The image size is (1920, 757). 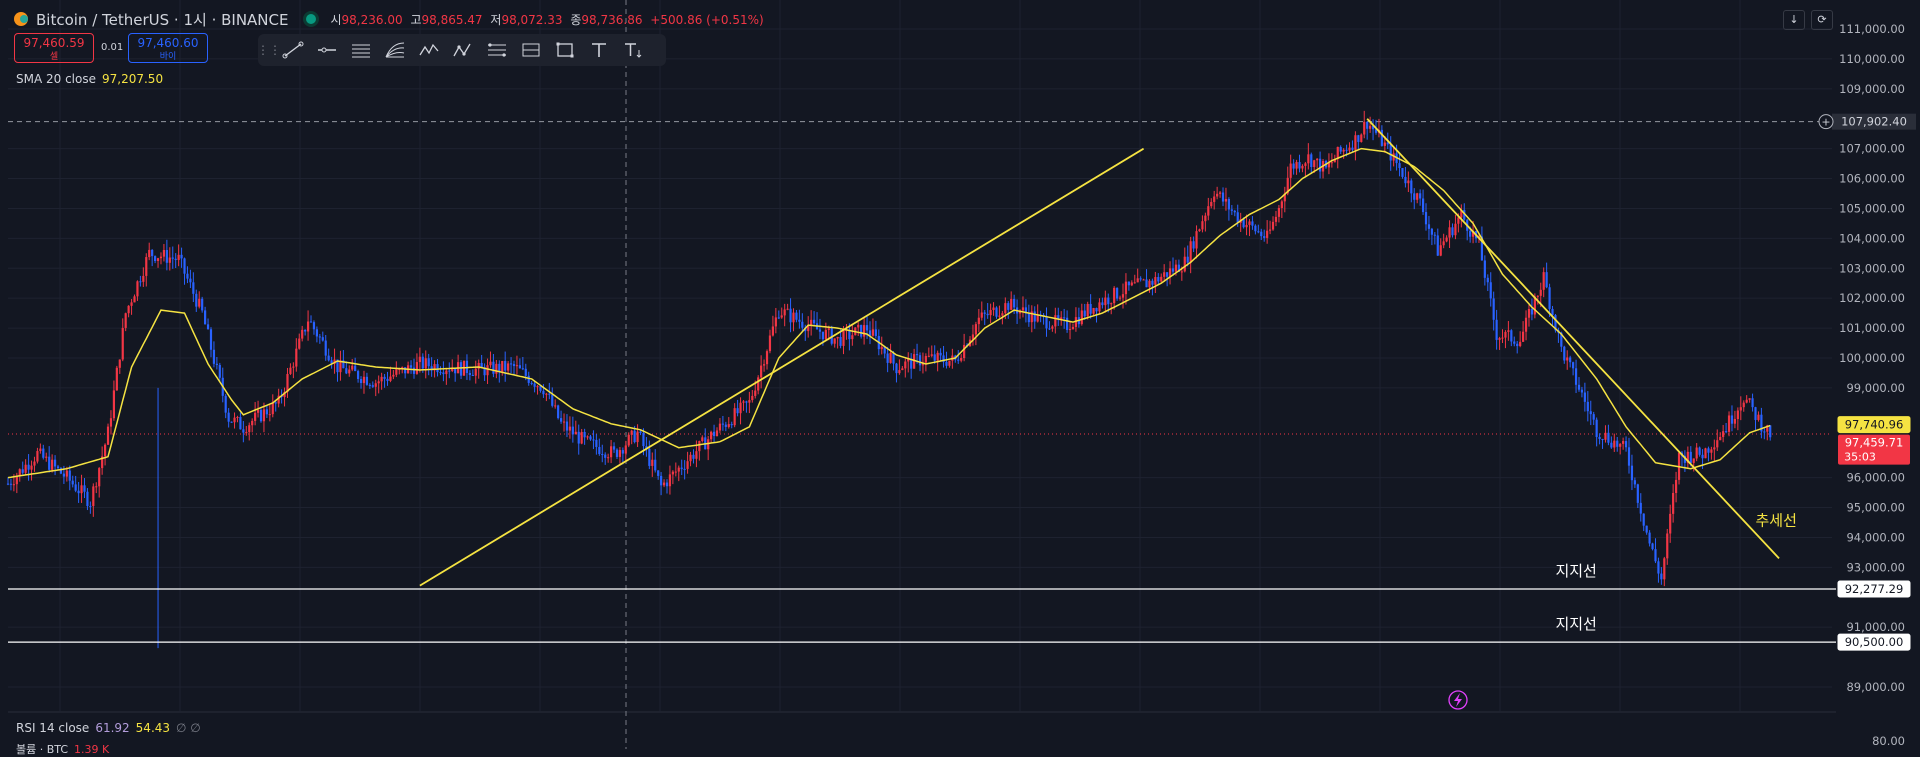 What do you see at coordinates (372, 19) in the screenshot?
I see `open-value: 98,236.00` at bounding box center [372, 19].